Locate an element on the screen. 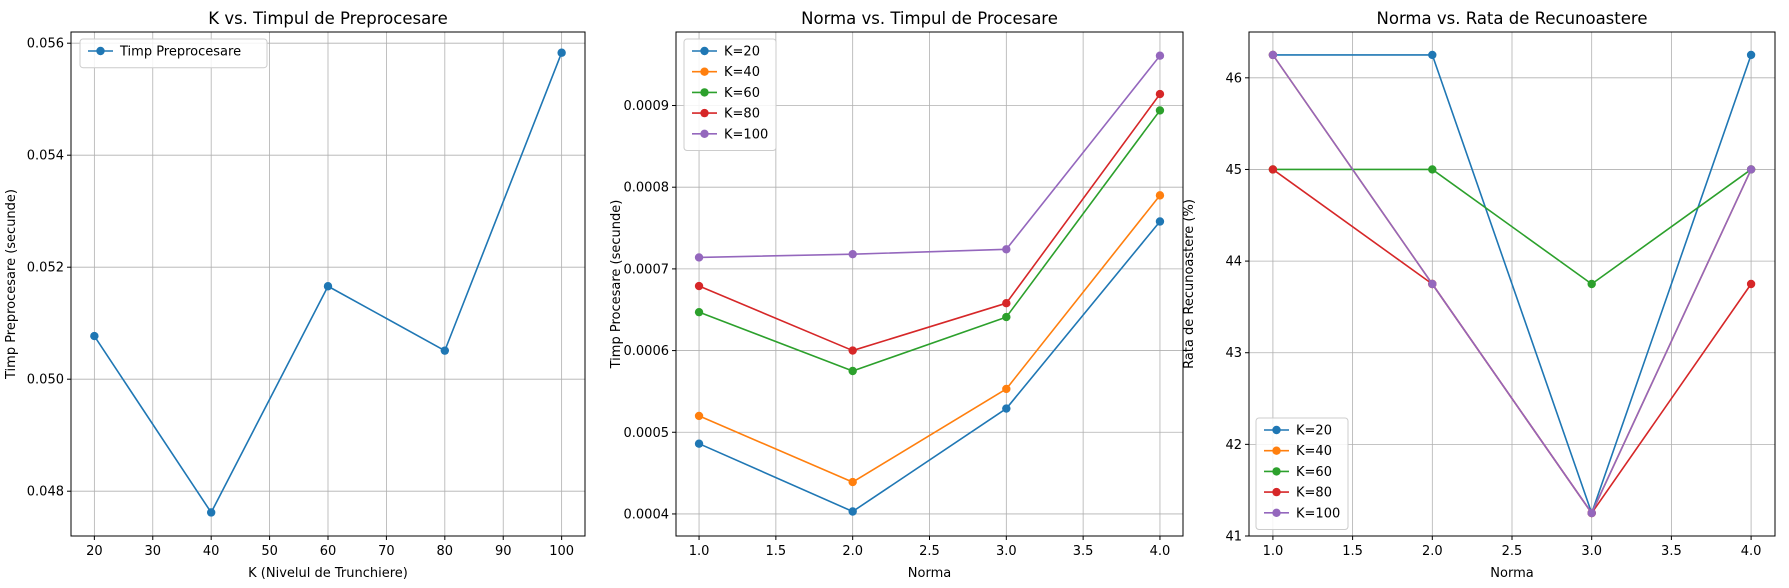 This screenshot has height=588, width=1789. y-tick-label: 0.0006 is located at coordinates (647, 351).